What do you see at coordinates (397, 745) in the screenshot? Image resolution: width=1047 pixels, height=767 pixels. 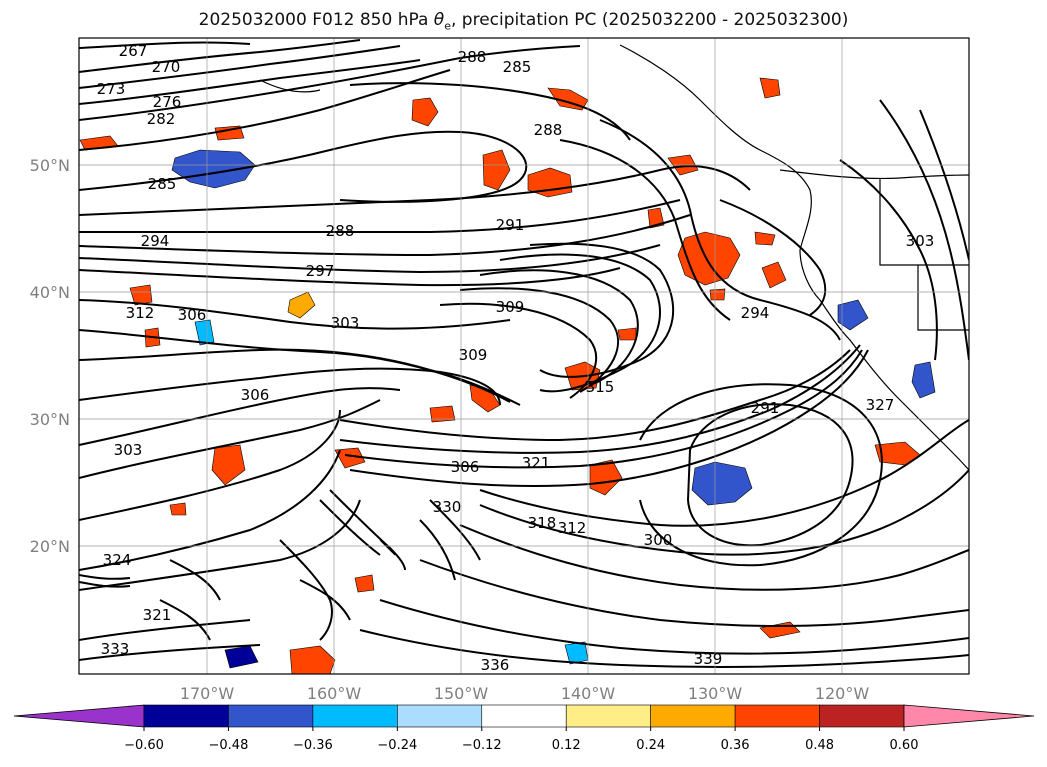 I see `colorbar-tick-label: −0.24` at bounding box center [397, 745].